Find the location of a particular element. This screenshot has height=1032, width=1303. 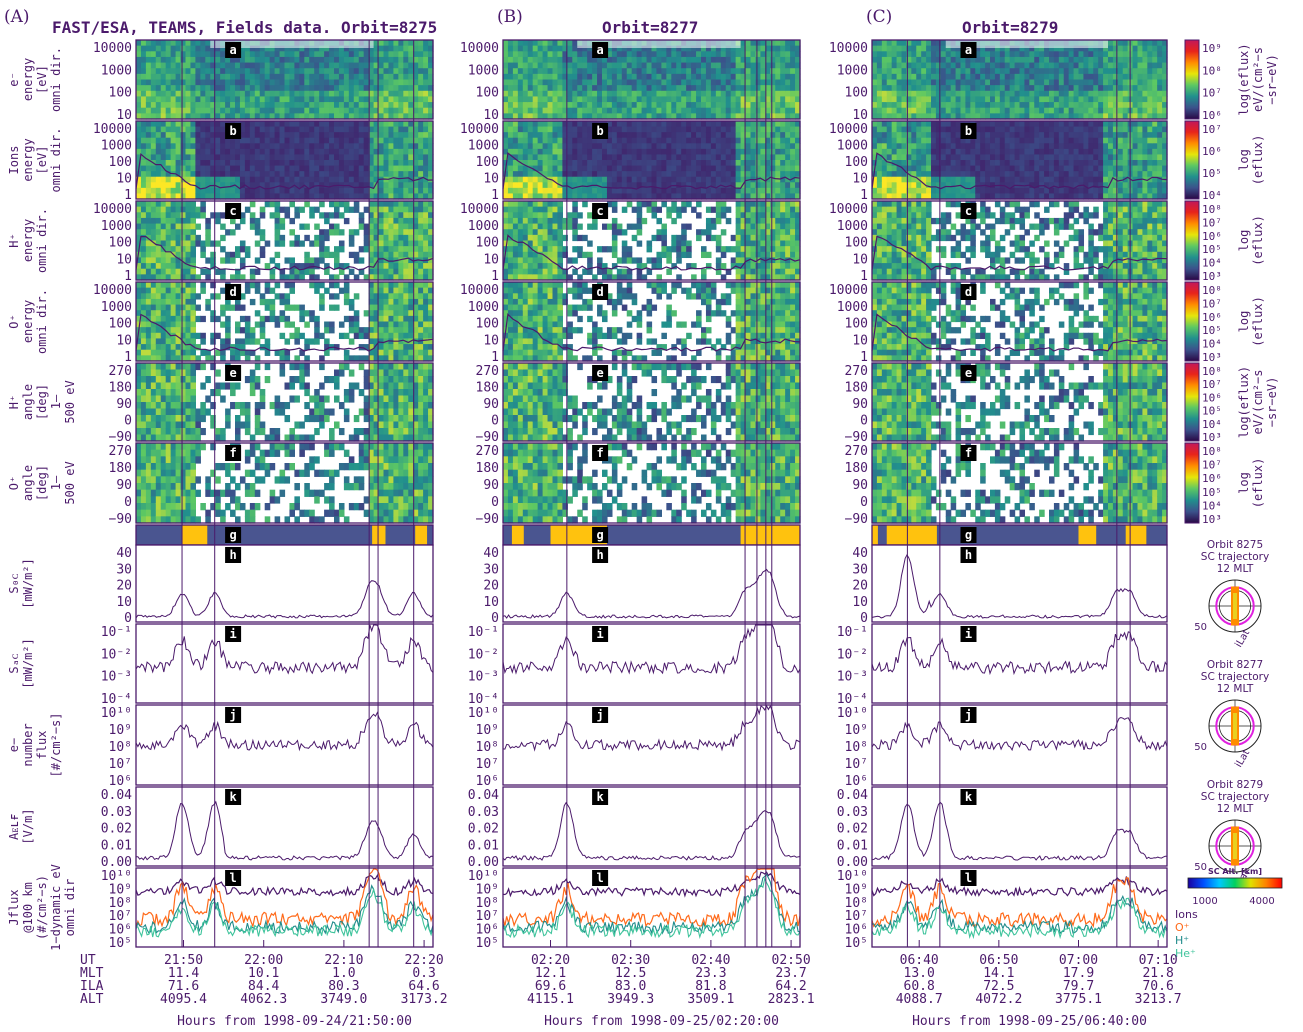

ylabel-line: [mW/m²] is located at coordinates (28, 583).